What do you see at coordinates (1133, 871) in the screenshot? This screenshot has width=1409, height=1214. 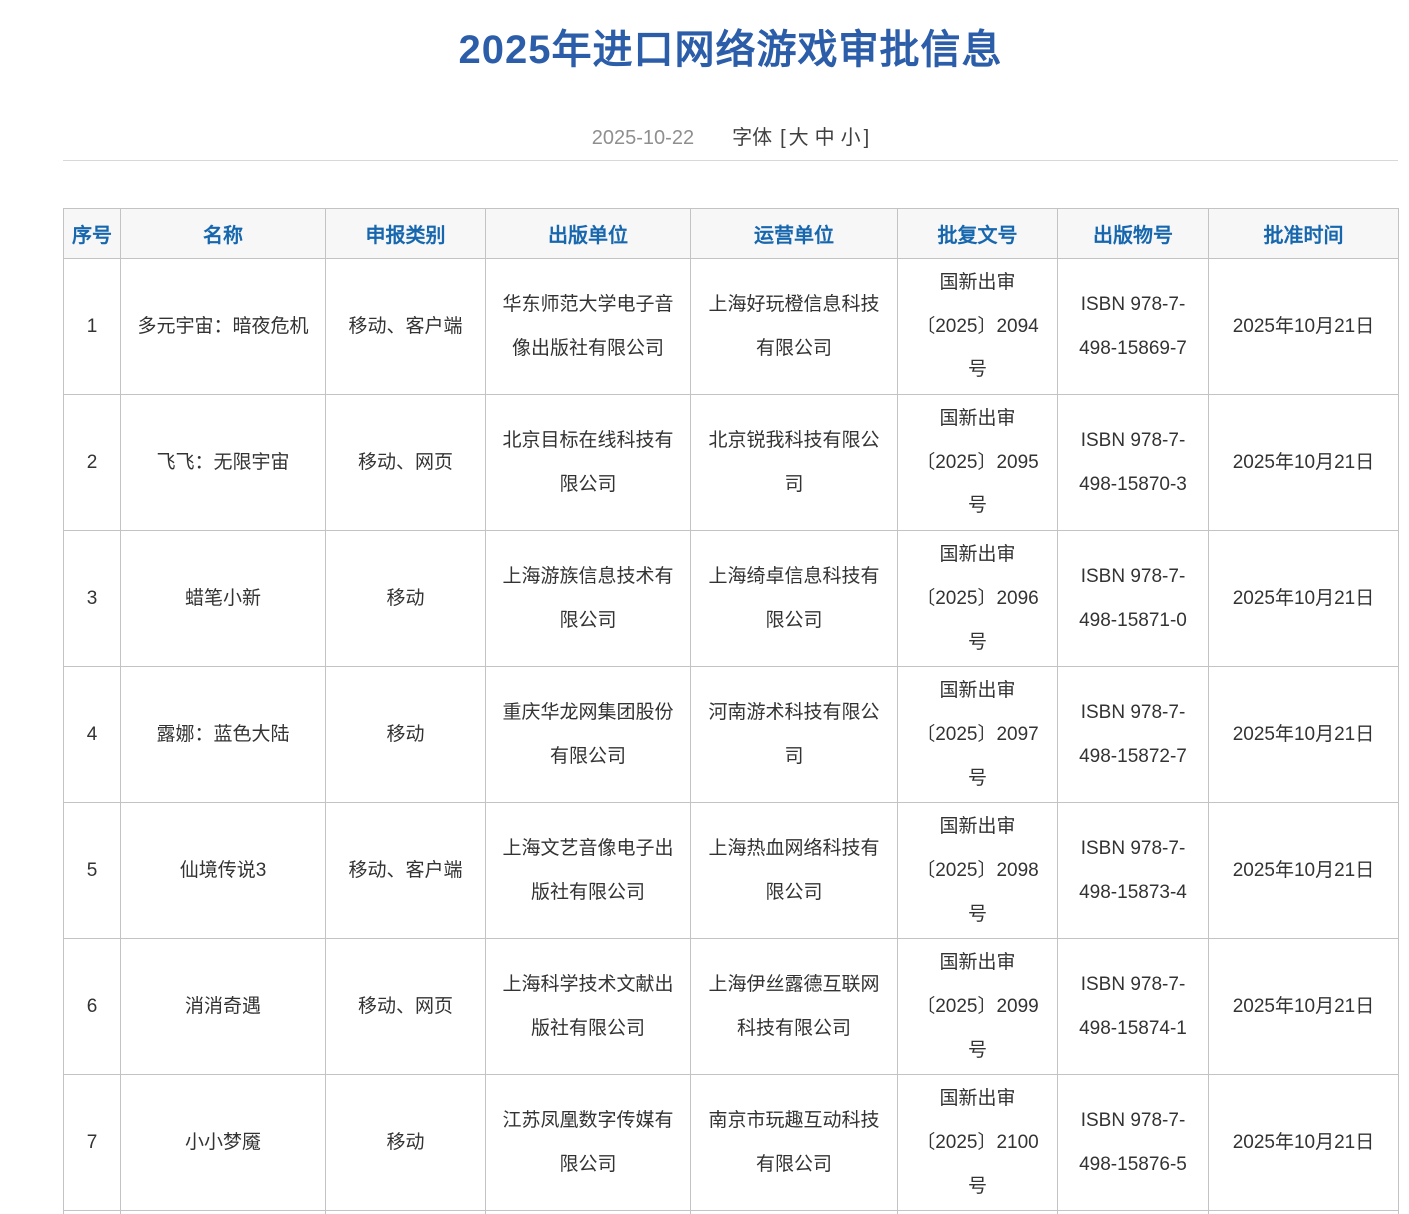 I see `cell-isbn: ISBN 978-7-498-15873-4` at bounding box center [1133, 871].